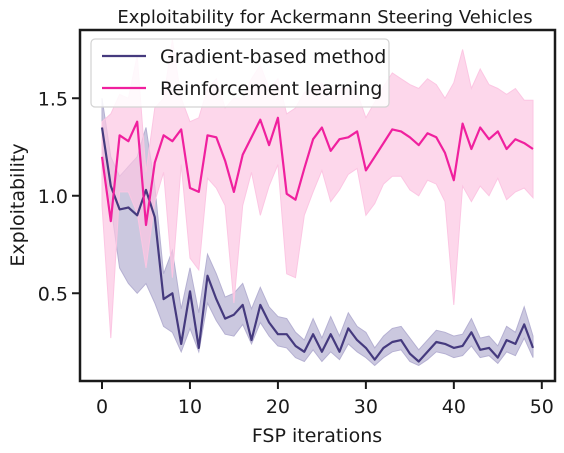 This screenshot has width=564, height=453. Describe the element at coordinates (102, 407) in the screenshot. I see `x-tick-label: 0` at that location.